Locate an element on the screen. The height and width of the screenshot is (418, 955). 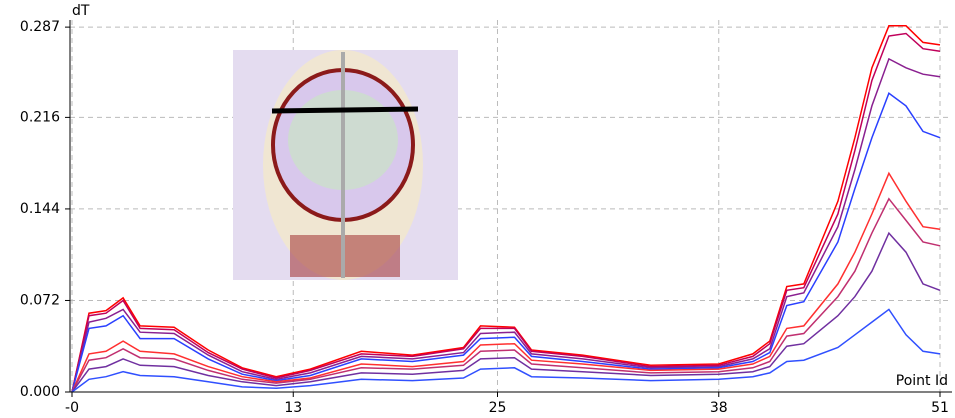
x-tick-label: 38 is located at coordinates (719, 408).